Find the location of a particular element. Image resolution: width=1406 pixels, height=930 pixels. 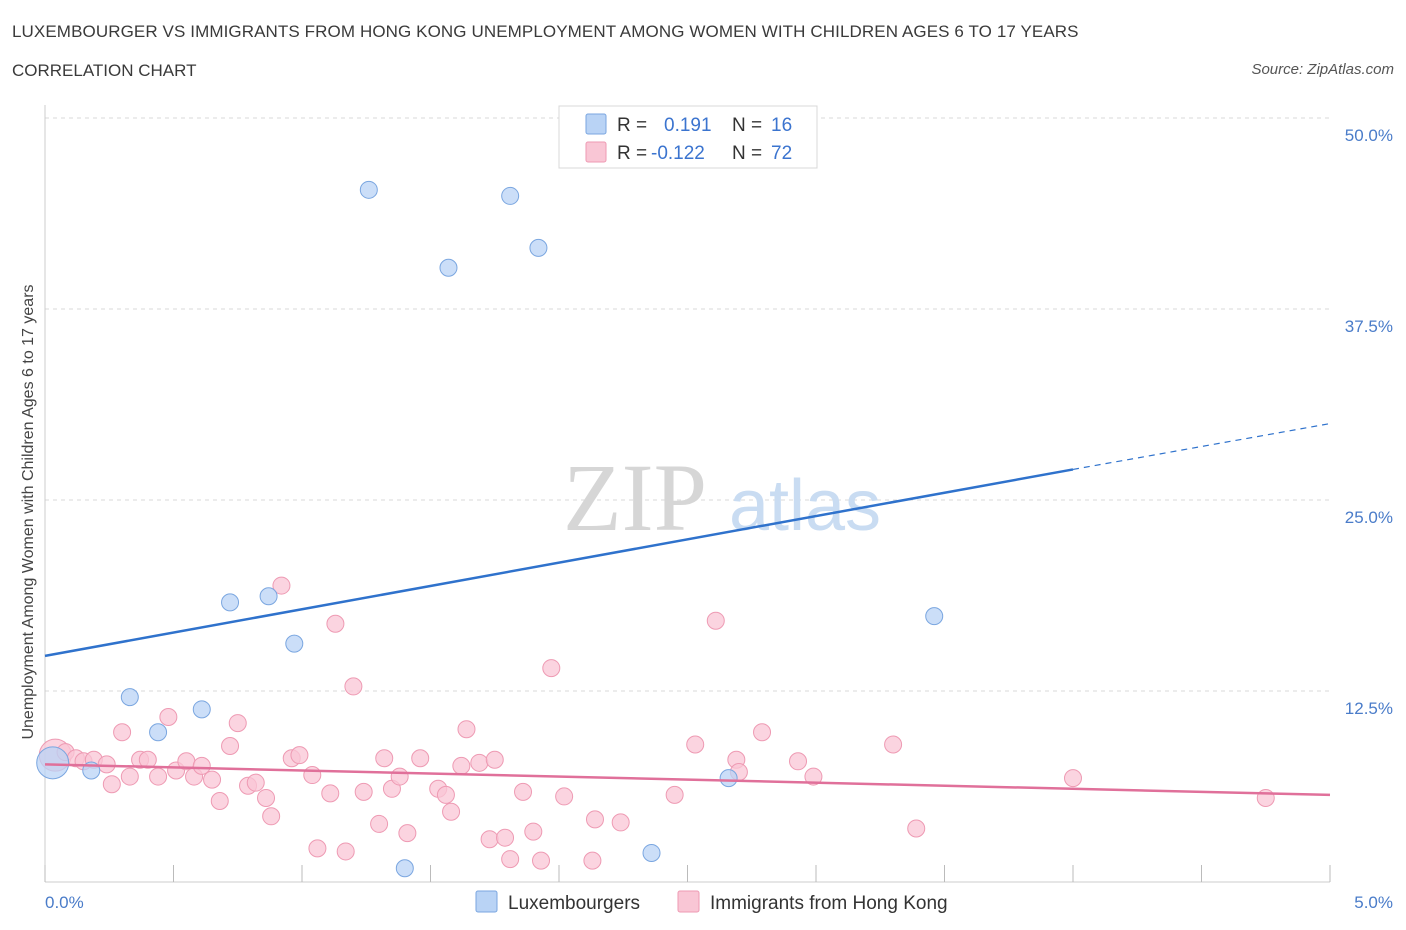

stats-n-label-1: N = is located at coordinates (747, 125).